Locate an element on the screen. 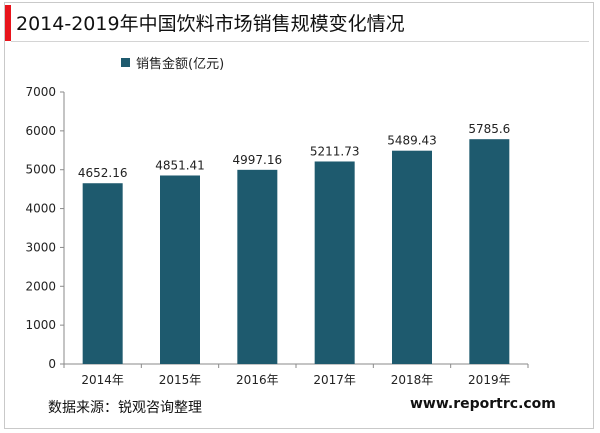  y-tick-label: 3000 is located at coordinates (40, 247).